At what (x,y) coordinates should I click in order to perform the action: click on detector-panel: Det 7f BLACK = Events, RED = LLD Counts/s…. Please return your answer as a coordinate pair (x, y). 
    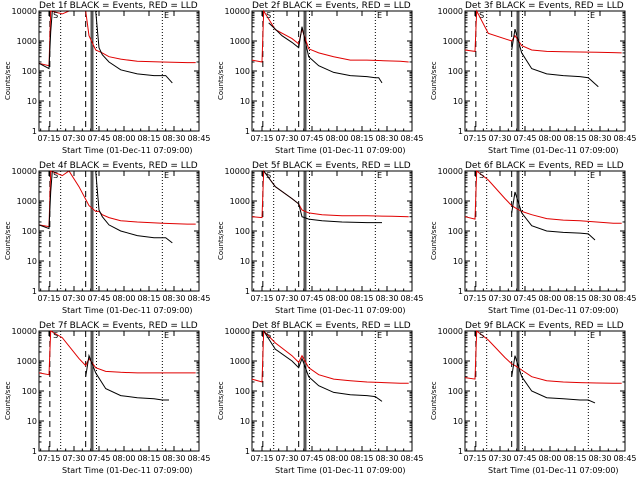
    Looking at the image, I should click on (106, 400).